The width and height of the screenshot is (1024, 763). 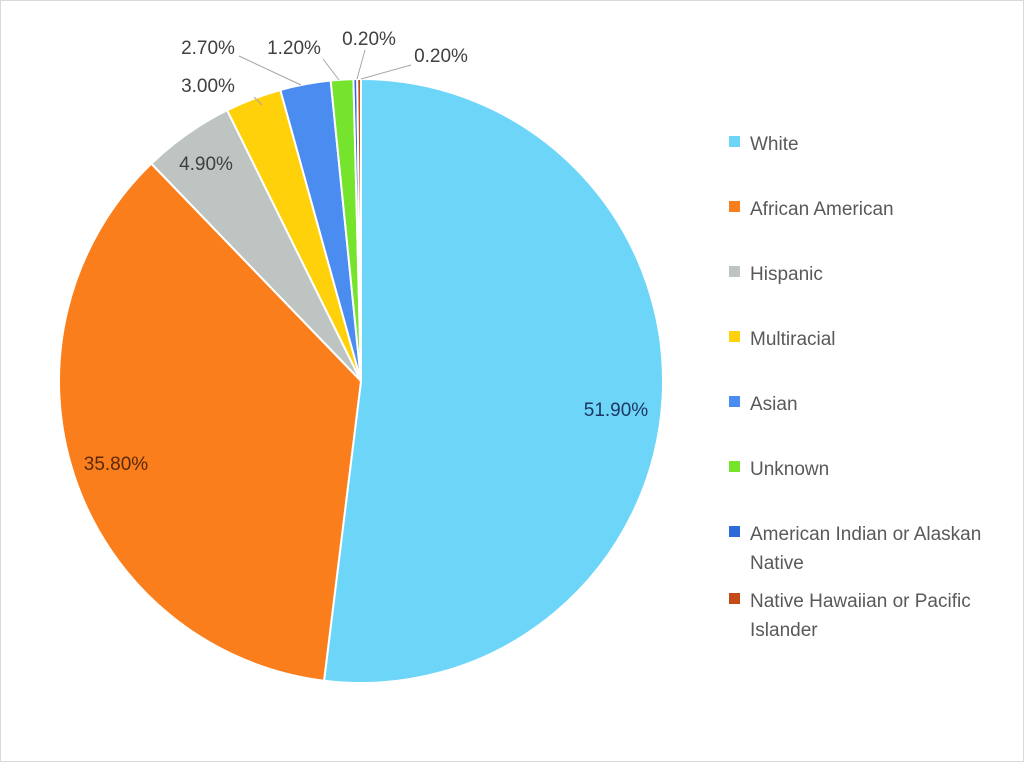 I want to click on legend-label: African American, so click(x=822, y=209).